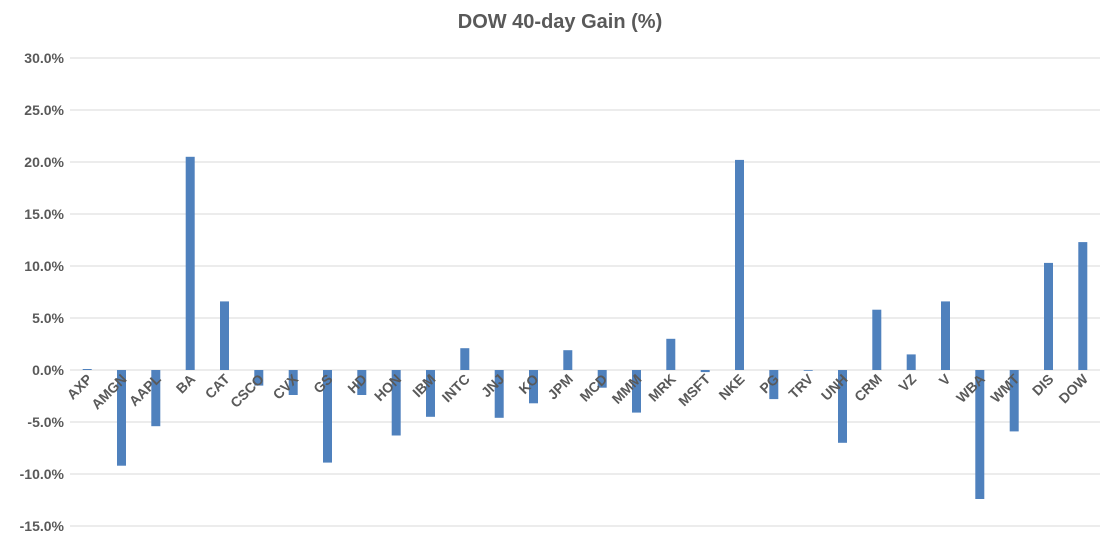 The height and width of the screenshot is (537, 1116). I want to click on y-tick-label: -5.0%, so click(45, 422).